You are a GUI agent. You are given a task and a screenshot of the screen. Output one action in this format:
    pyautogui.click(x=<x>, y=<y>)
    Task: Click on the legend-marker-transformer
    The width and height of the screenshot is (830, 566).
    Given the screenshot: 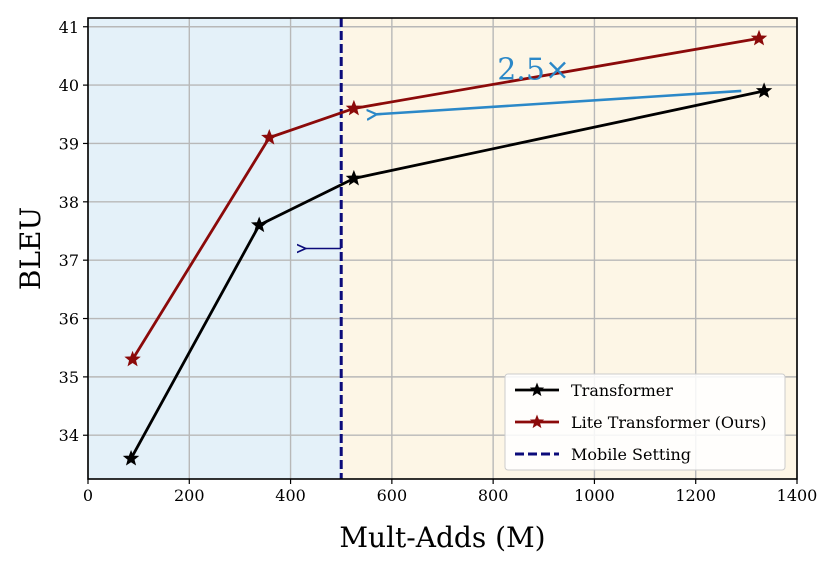 What is the action you would take?
    pyautogui.click(x=537, y=389)
    